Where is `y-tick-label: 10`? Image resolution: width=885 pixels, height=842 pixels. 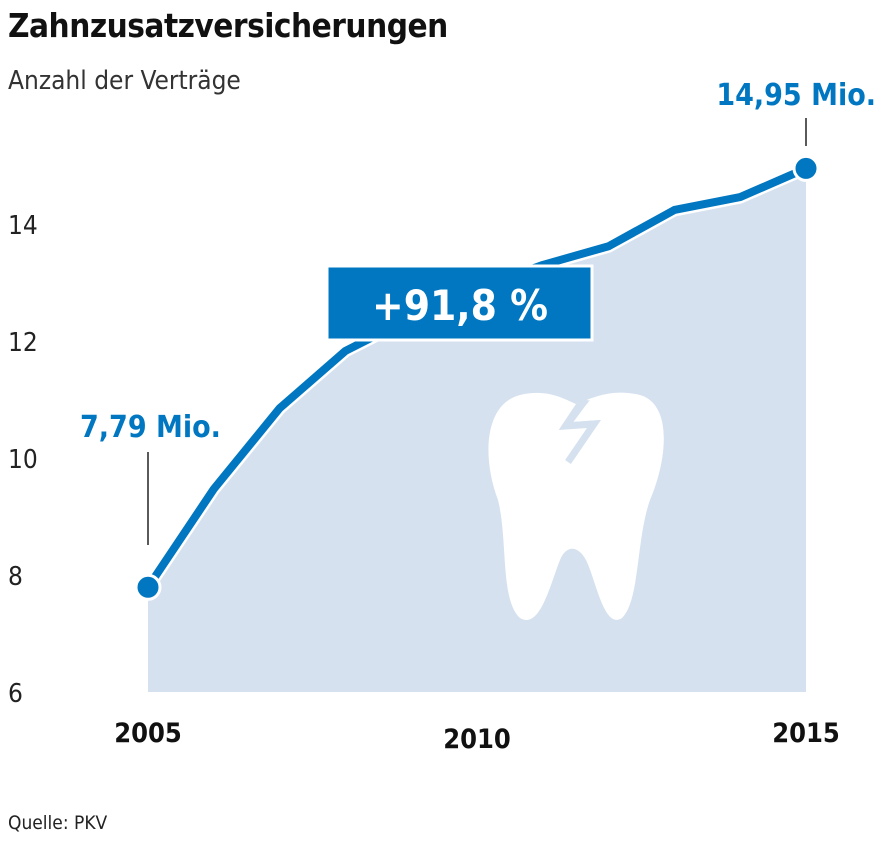 y-tick-label: 10 is located at coordinates (23, 460).